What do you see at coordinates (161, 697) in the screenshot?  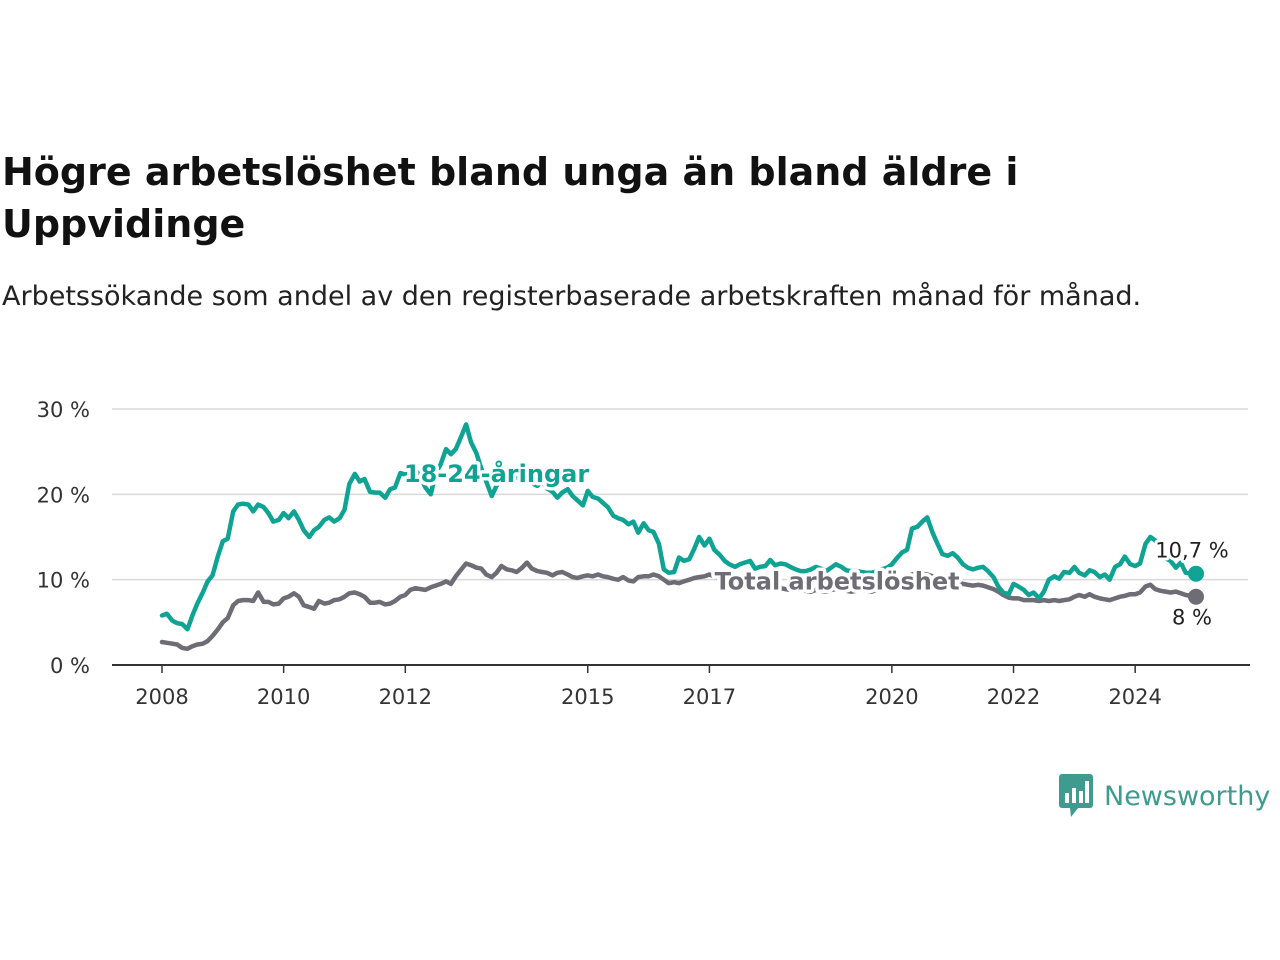 I see `x-tick-label-0: 2008` at bounding box center [161, 697].